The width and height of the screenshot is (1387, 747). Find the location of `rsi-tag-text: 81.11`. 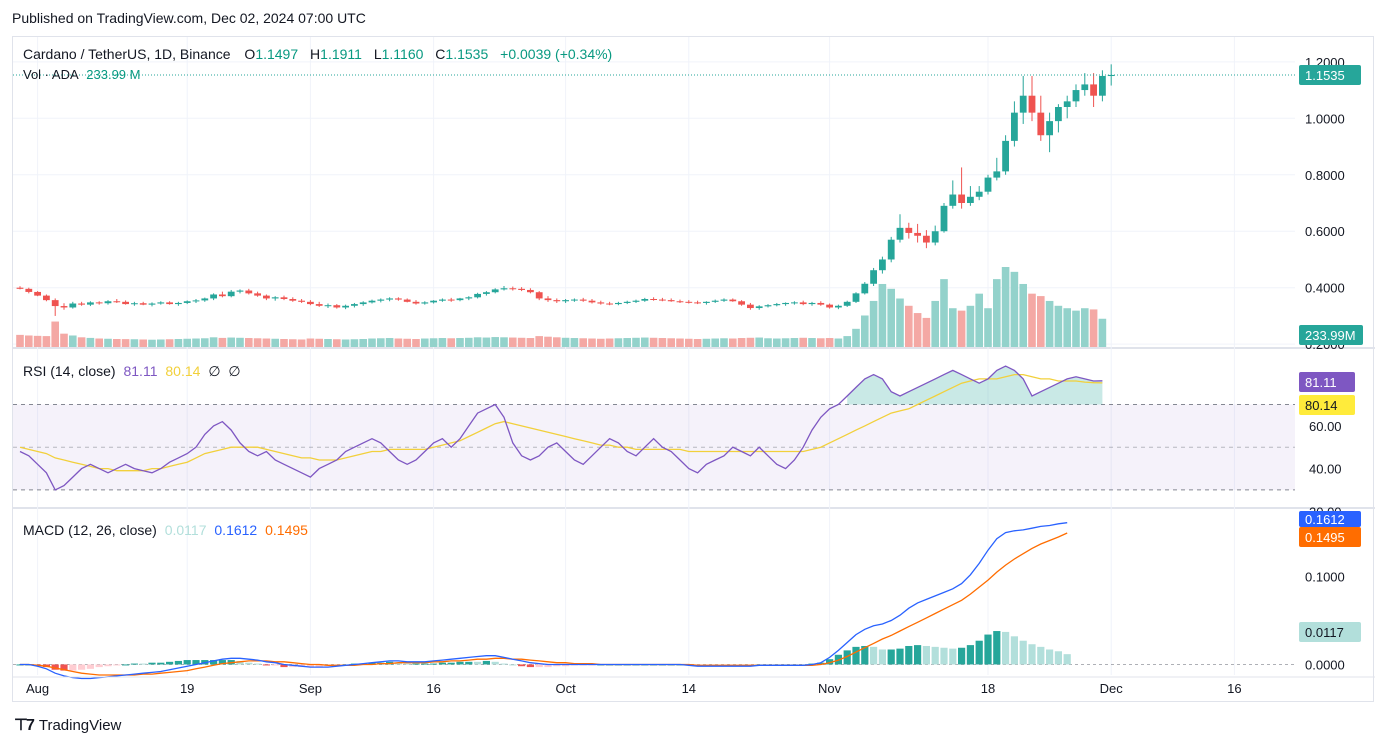

rsi-tag-text: 81.11 is located at coordinates (1321, 382).